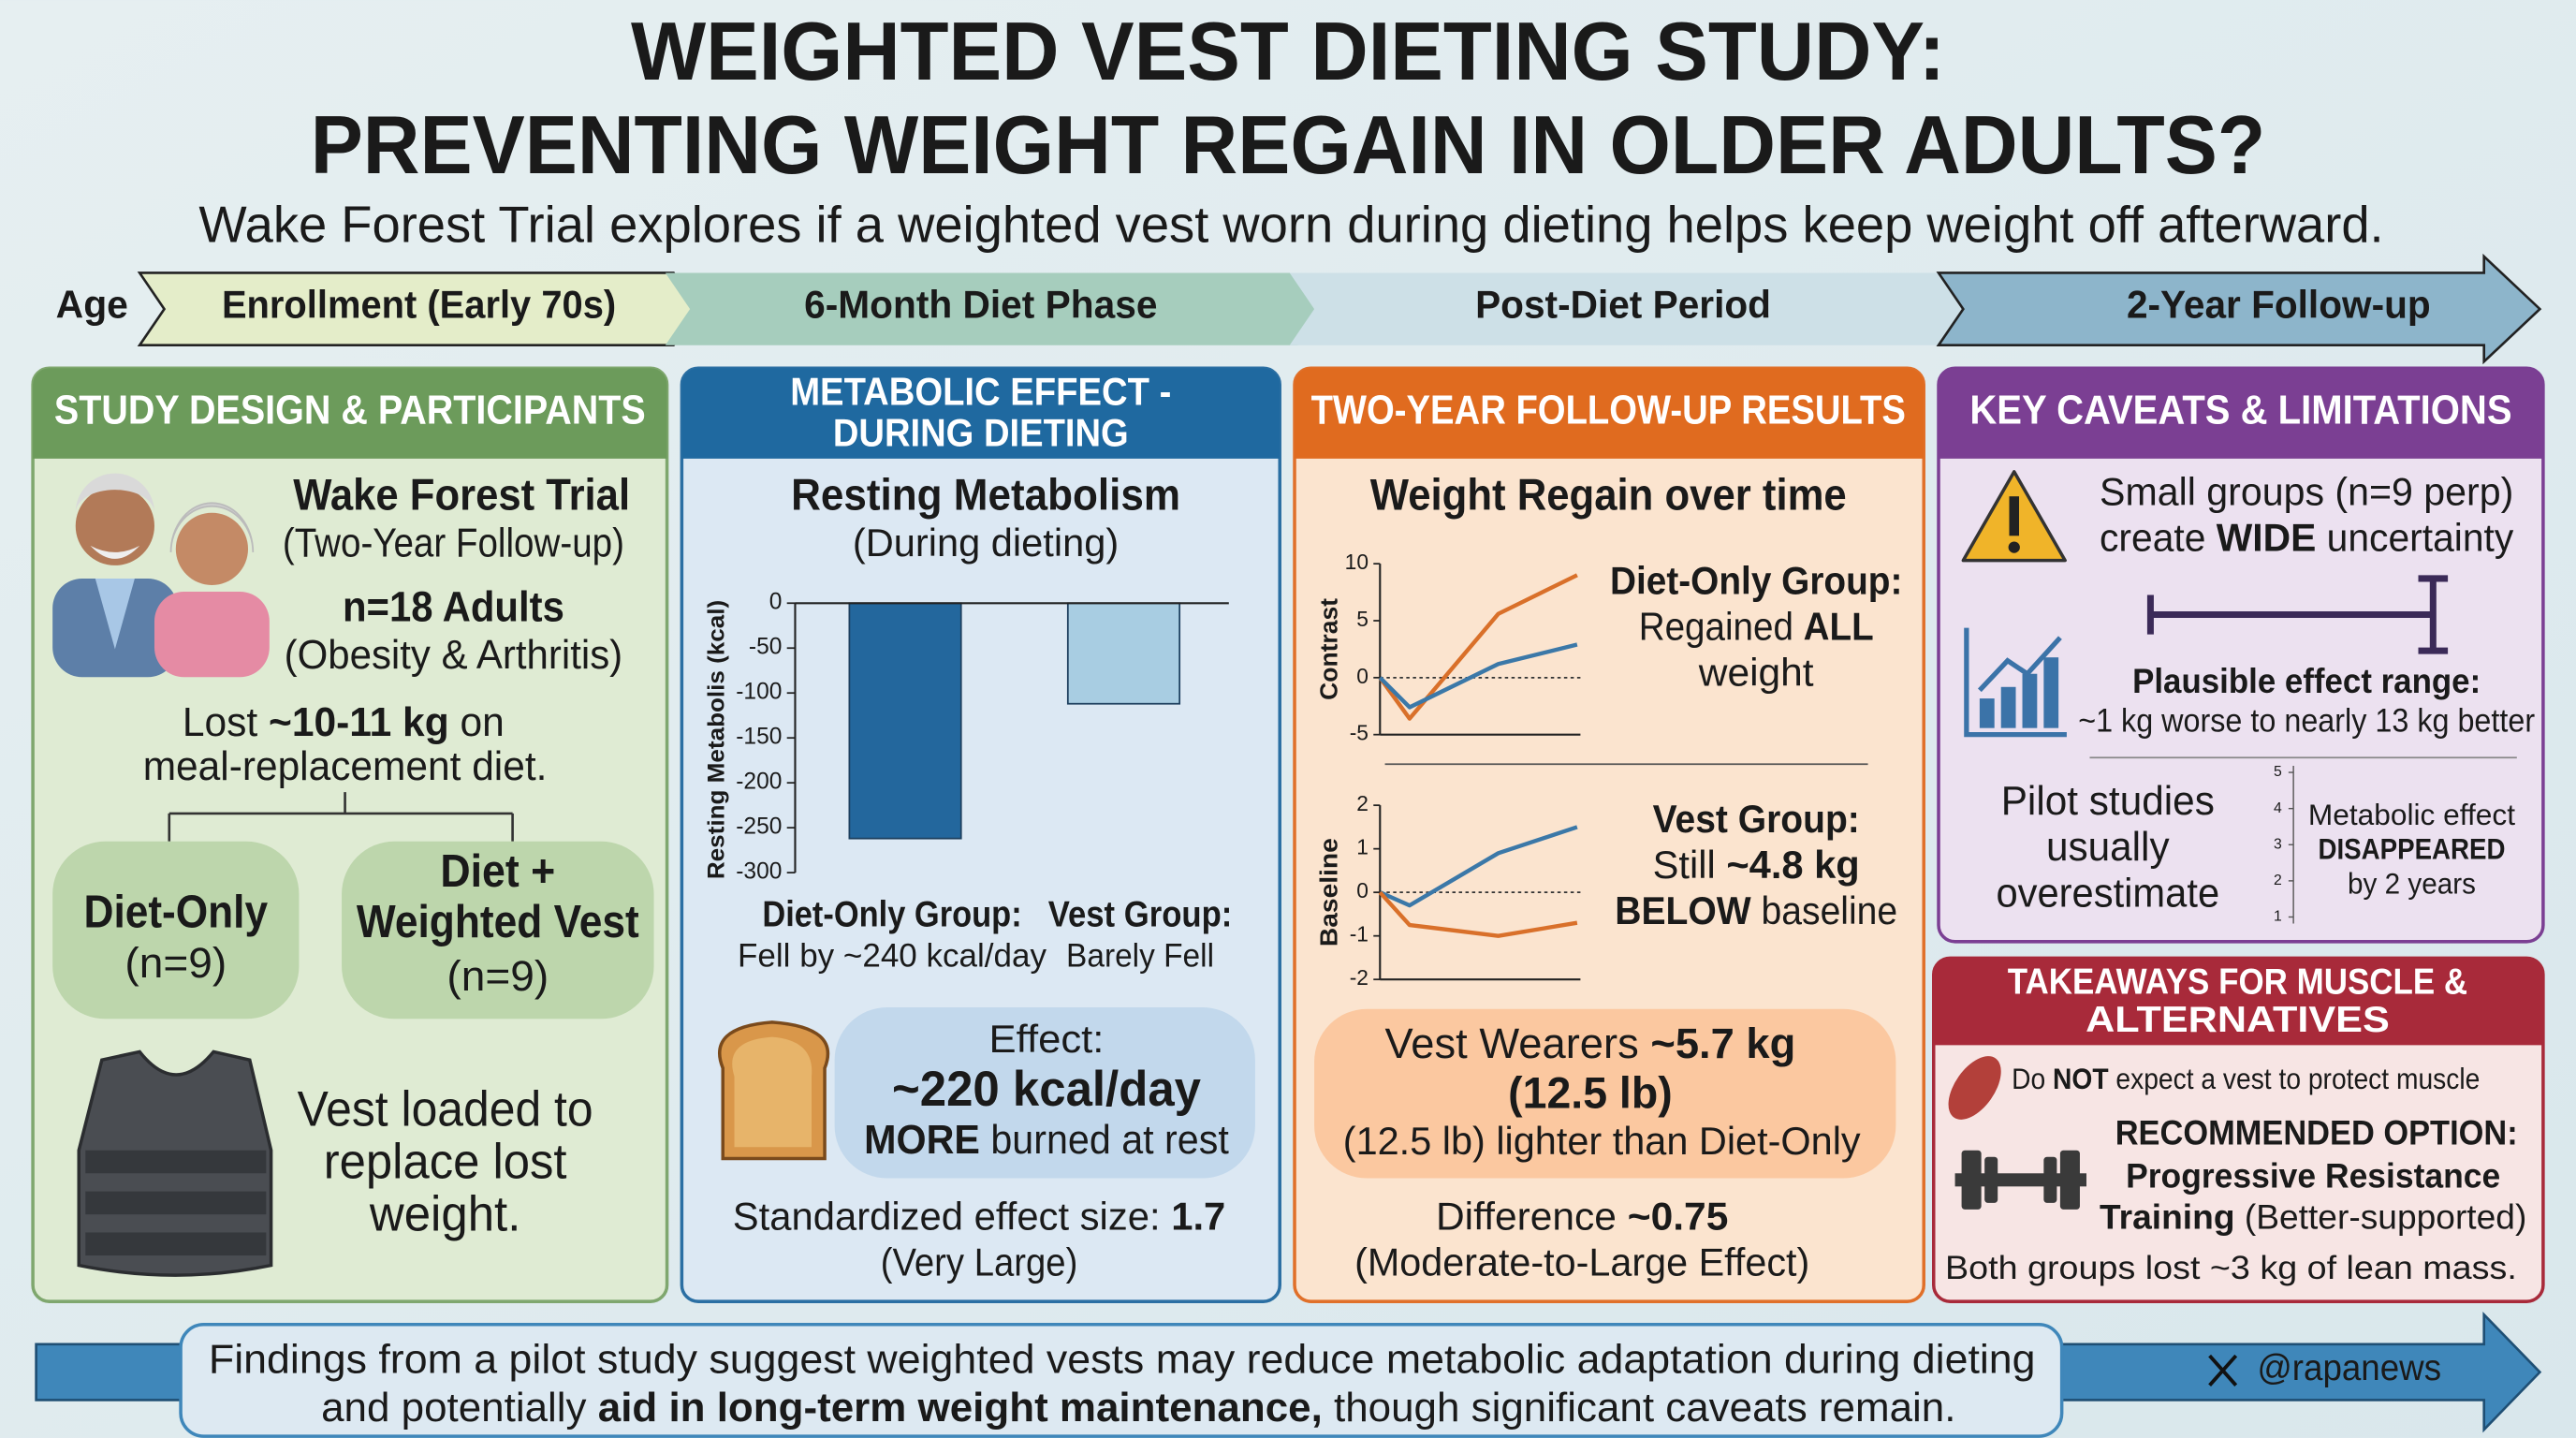 The height and width of the screenshot is (1438, 2576). What do you see at coordinates (980, 304) in the screenshot?
I see `timeline-stage: 6-Month Diet Phase` at bounding box center [980, 304].